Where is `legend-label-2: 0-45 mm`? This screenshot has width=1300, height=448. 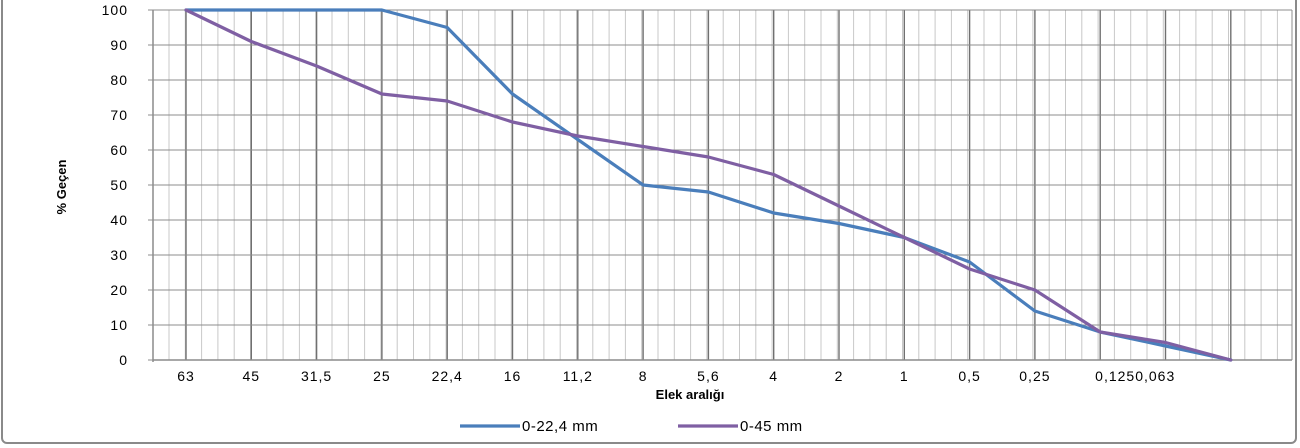
legend-label-2: 0-45 mm is located at coordinates (771, 426).